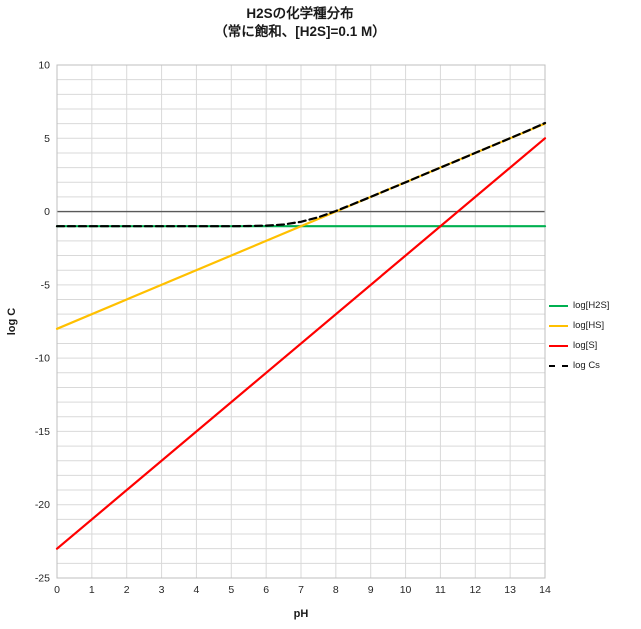 The height and width of the screenshot is (629, 641). What do you see at coordinates (301, 174) in the screenshot?
I see `series-log-cs` at bounding box center [301, 174].